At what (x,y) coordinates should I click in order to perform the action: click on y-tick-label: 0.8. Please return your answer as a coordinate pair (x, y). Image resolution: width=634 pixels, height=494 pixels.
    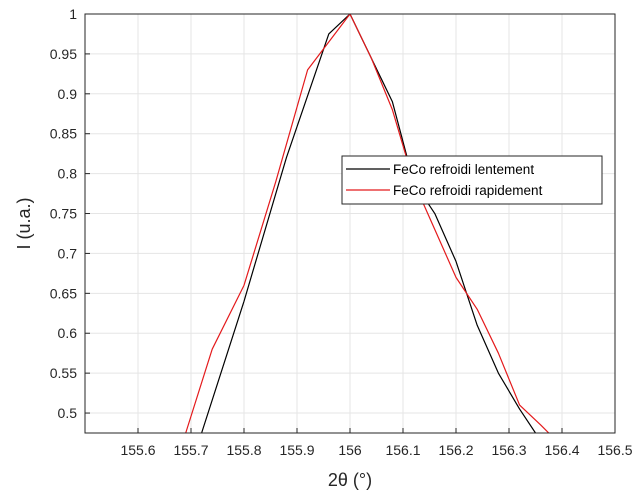
    Looking at the image, I should click on (68, 174).